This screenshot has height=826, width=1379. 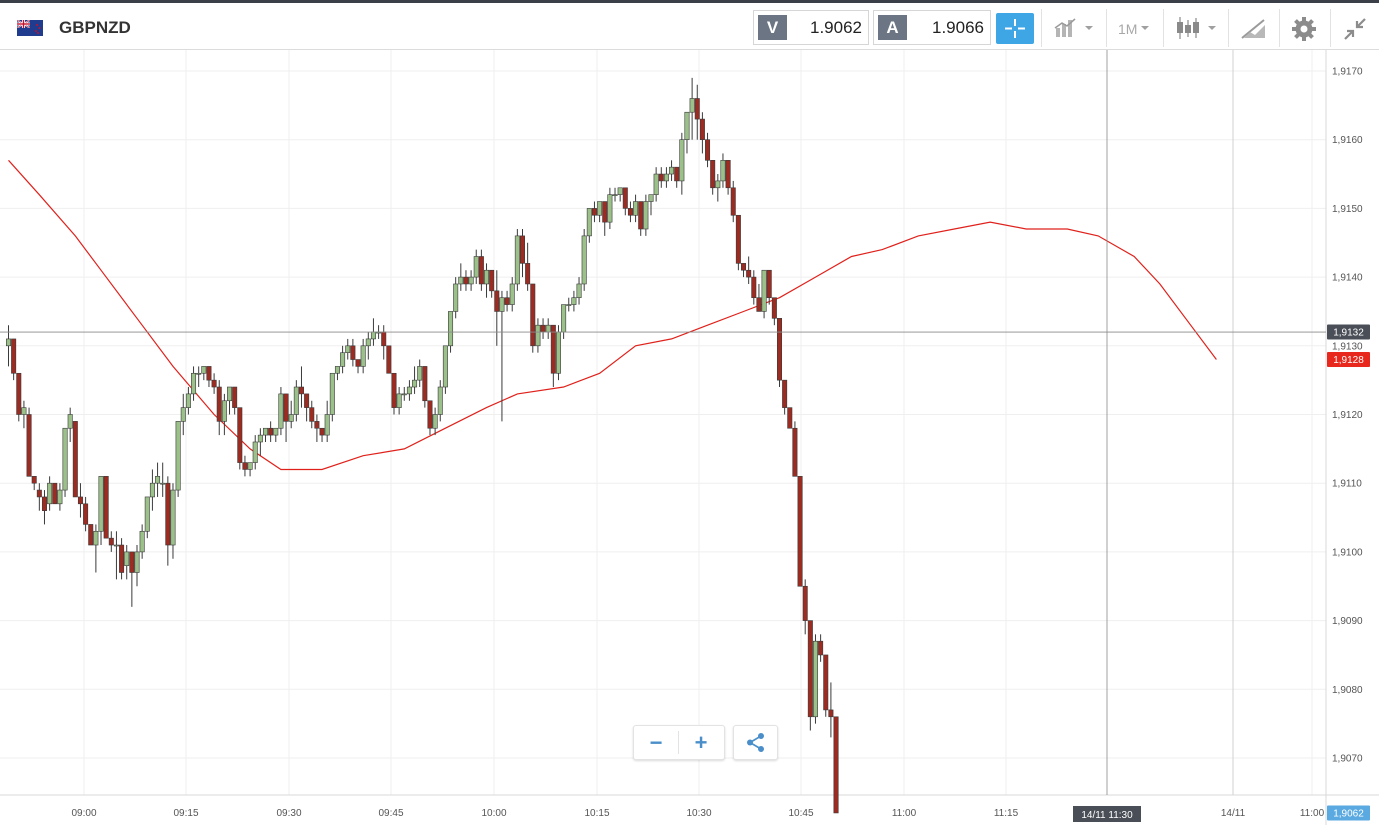 What do you see at coordinates (1348, 360) in the screenshot?
I see `ma-price-tag: 1,9128` at bounding box center [1348, 360].